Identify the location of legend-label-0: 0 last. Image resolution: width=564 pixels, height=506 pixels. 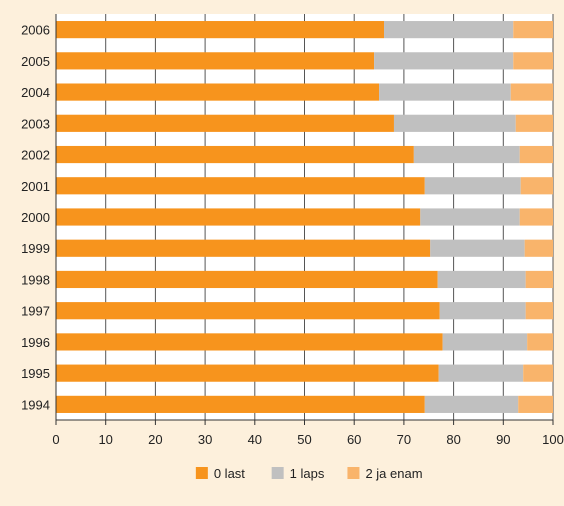
(229, 473).